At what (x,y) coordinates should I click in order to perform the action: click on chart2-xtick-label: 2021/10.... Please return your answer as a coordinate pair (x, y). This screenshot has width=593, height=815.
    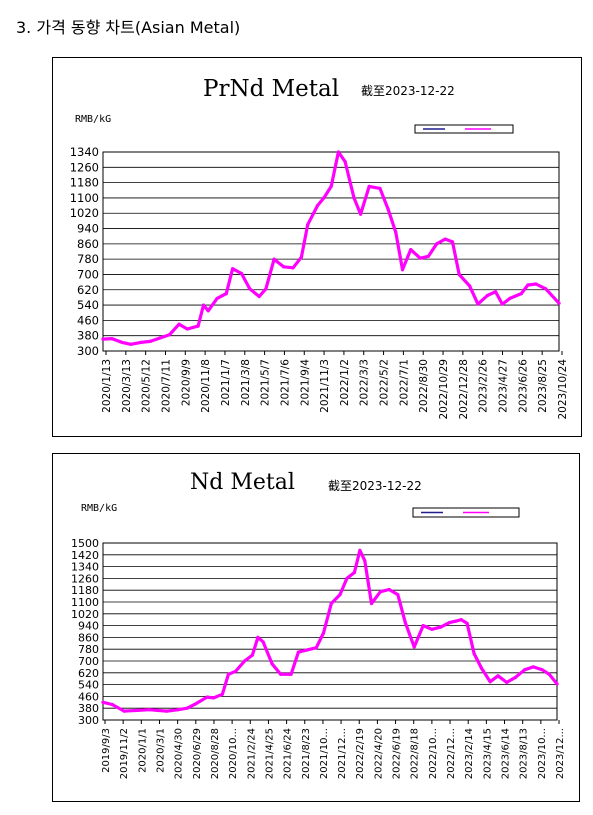
    Looking at the image, I should click on (324, 753).